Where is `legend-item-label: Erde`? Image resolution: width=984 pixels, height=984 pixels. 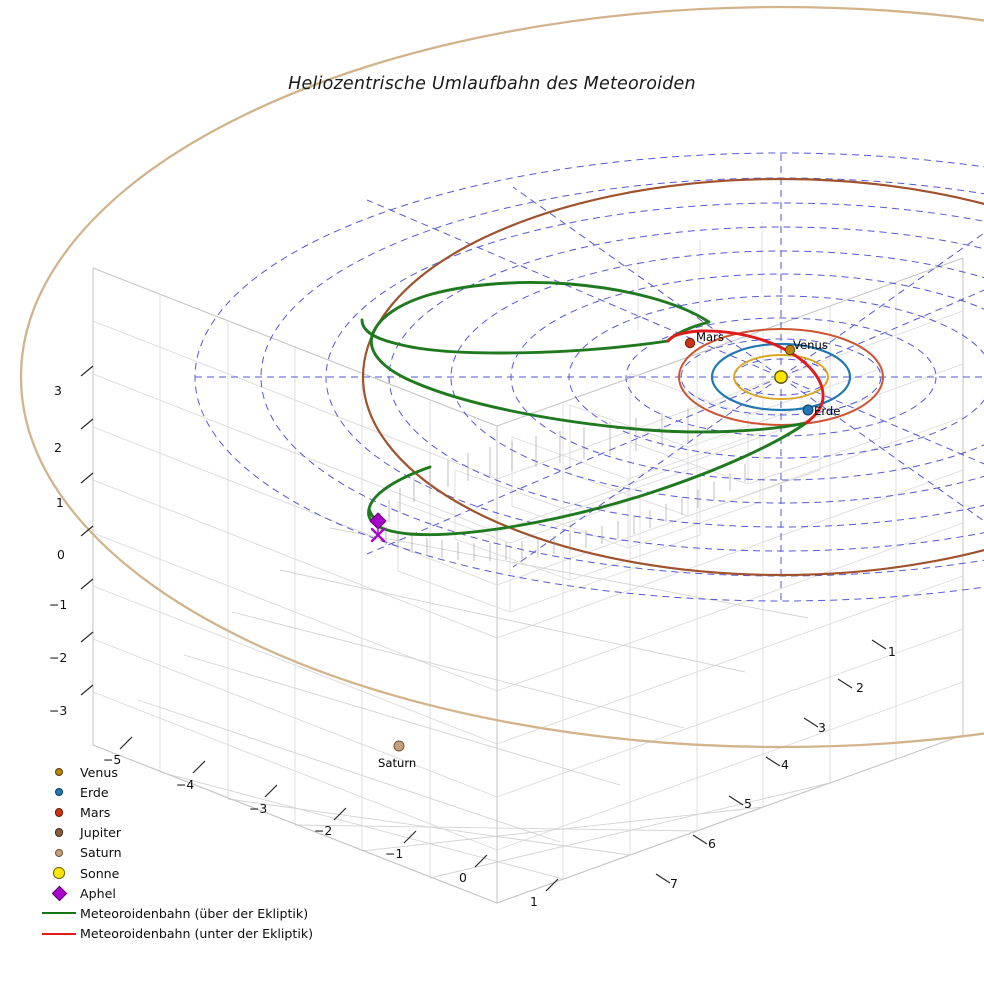 legend-item-label: Erde is located at coordinates (94, 792).